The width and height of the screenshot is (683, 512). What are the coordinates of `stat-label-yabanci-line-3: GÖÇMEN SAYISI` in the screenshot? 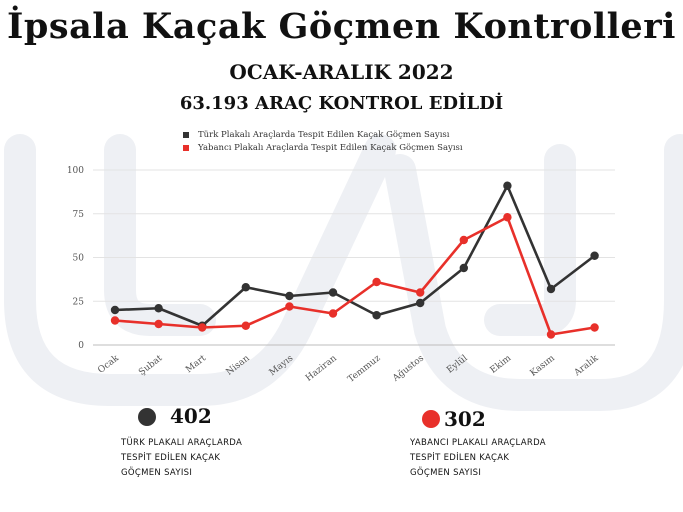 It's located at (446, 473).